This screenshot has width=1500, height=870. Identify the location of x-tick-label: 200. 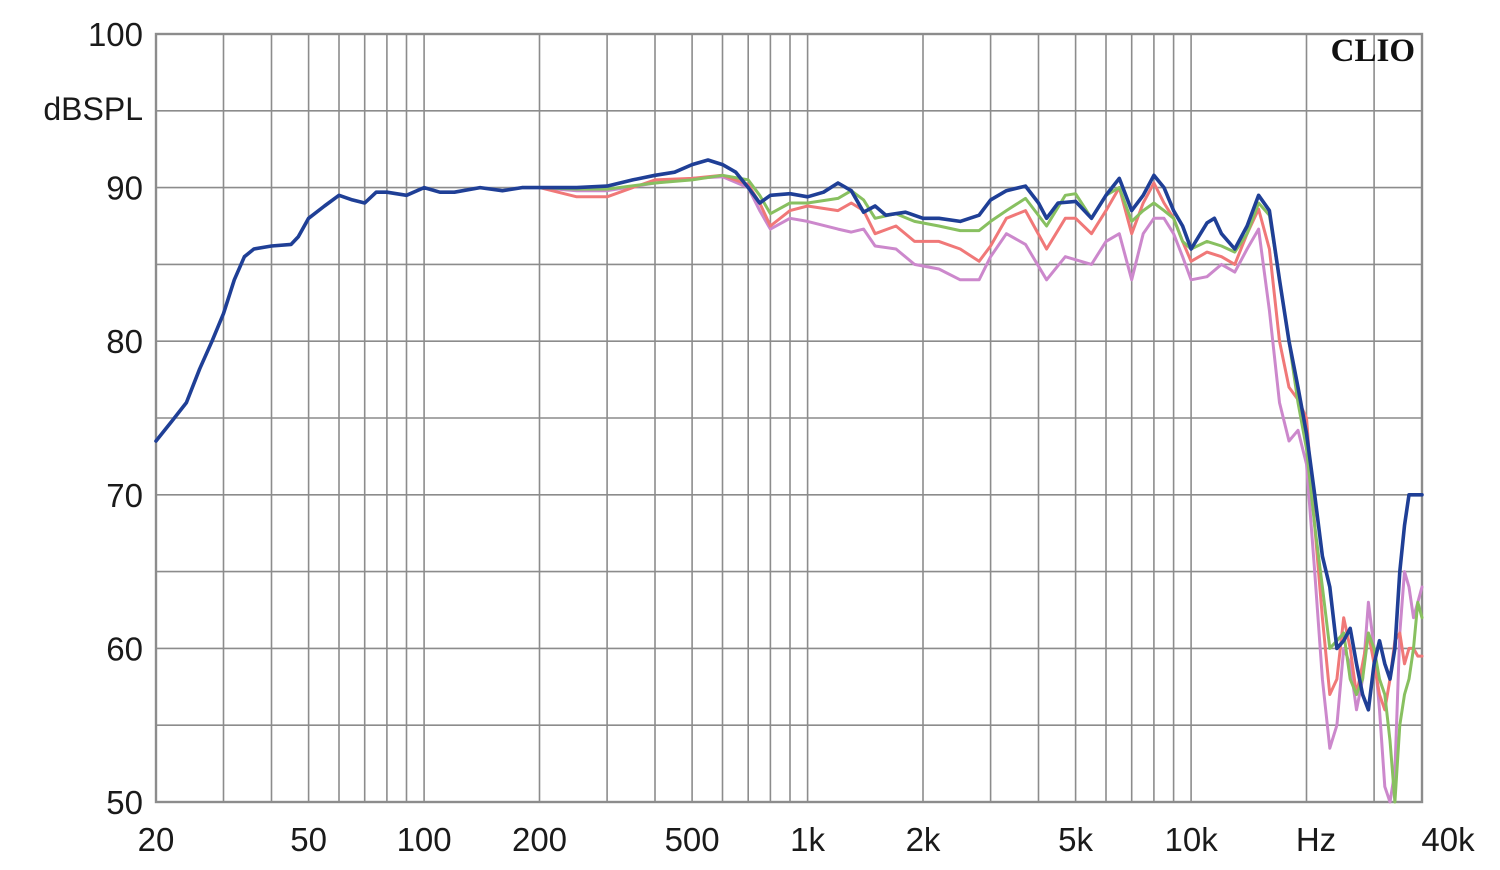
(539, 839).